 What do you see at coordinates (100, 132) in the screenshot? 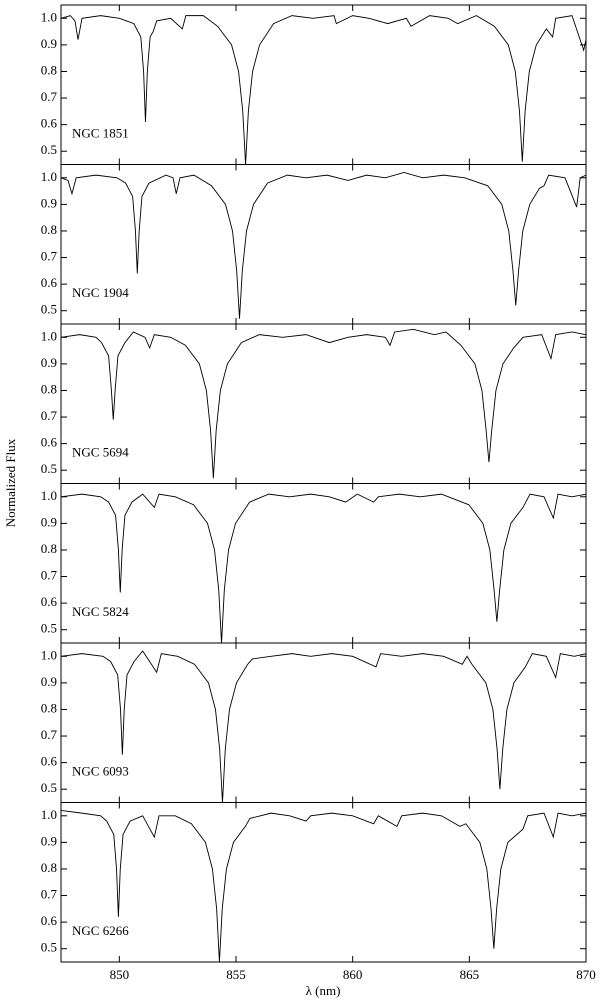
I see `panel-label: NGC 1851` at bounding box center [100, 132].